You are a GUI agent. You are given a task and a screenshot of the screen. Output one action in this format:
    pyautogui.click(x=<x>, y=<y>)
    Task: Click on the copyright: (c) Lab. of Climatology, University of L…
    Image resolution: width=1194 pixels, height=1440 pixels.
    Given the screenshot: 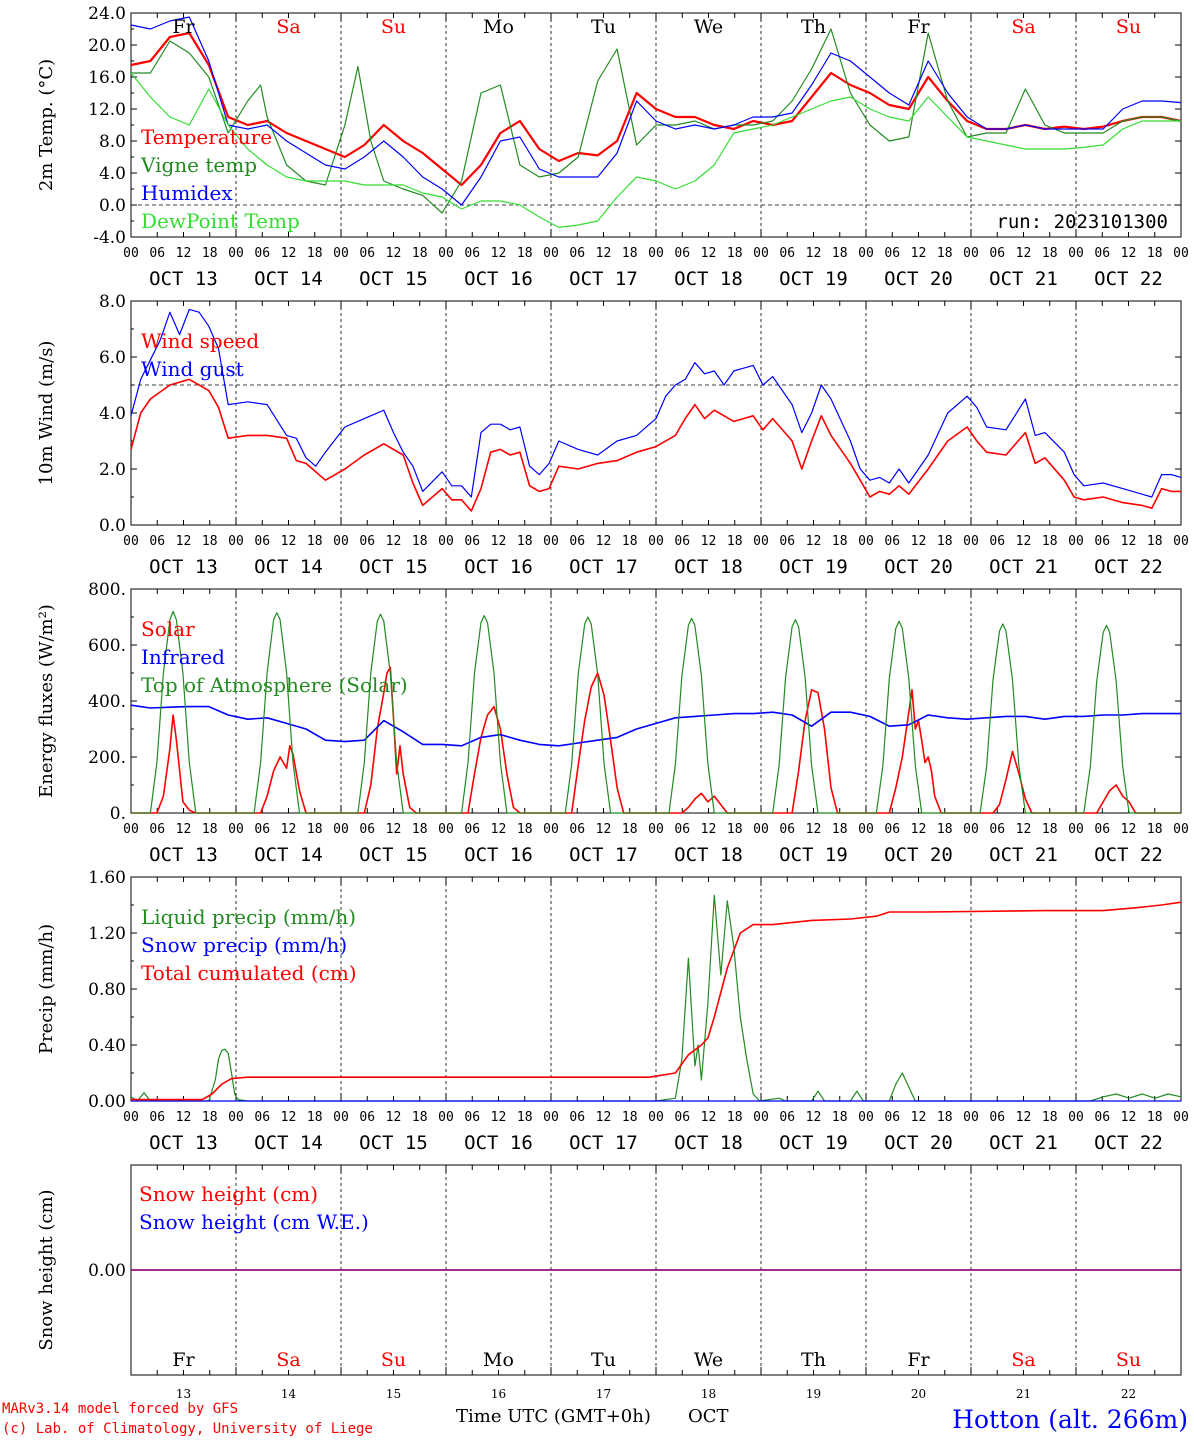 What is the action you would take?
    pyautogui.click(x=187, y=1429)
    